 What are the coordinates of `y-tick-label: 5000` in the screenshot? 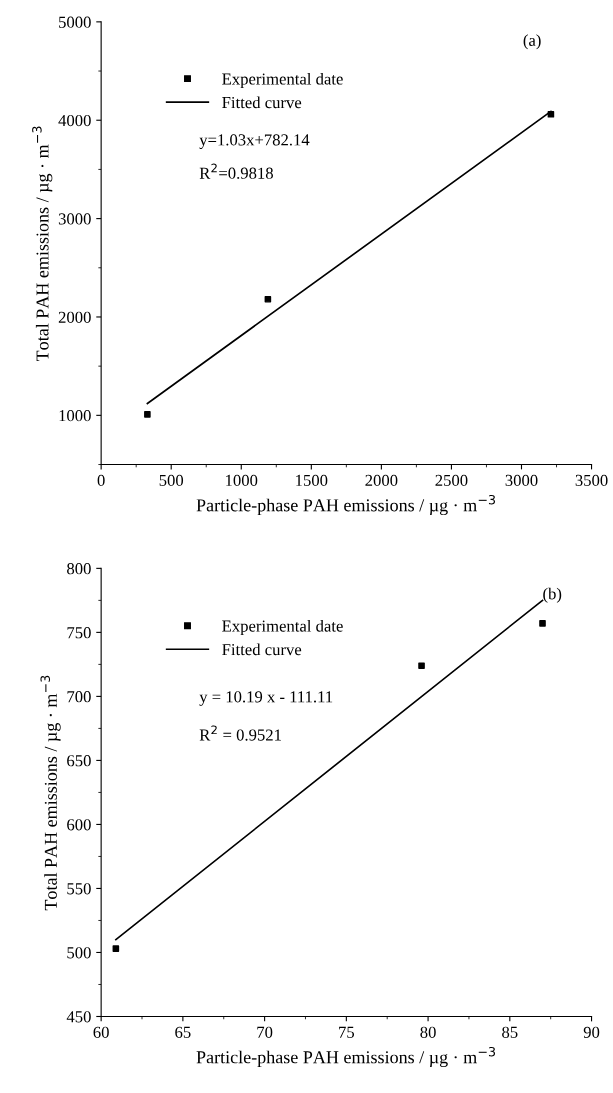 It's located at (75, 22).